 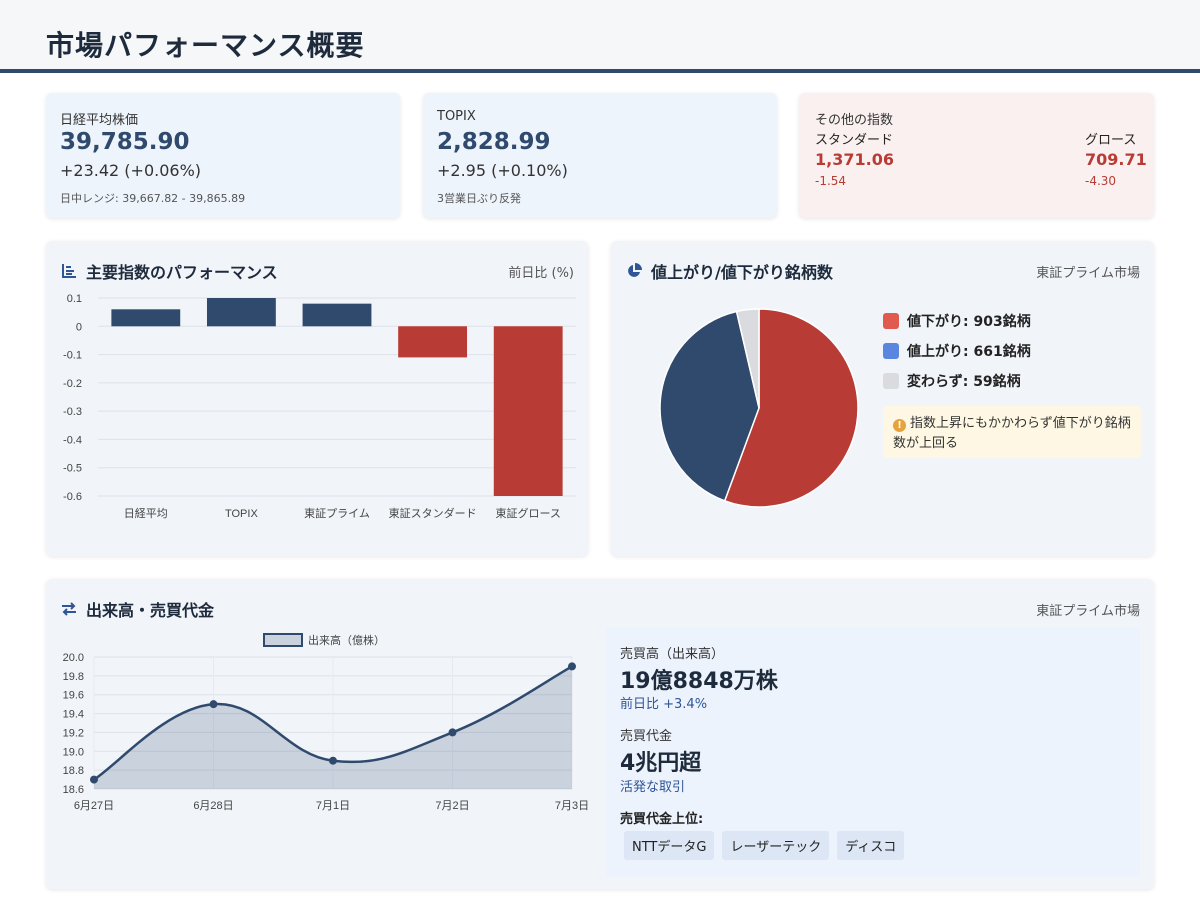 I want to click on y-tick-label: 0, so click(x=79, y=327).